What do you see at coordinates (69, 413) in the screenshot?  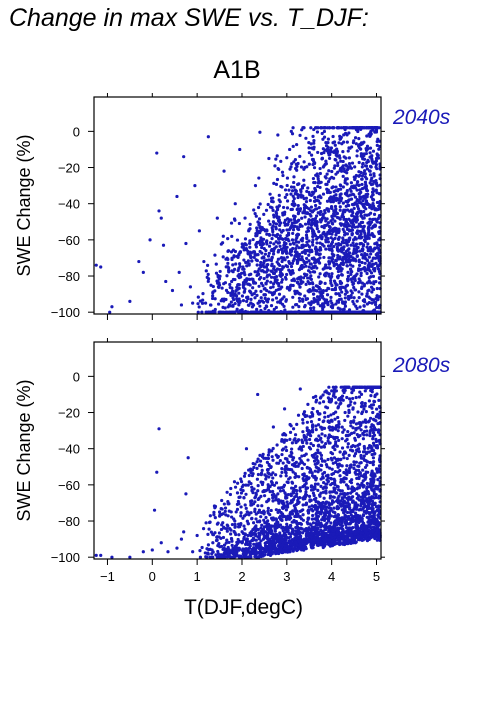 I see `y-tick-label: −20` at bounding box center [69, 413].